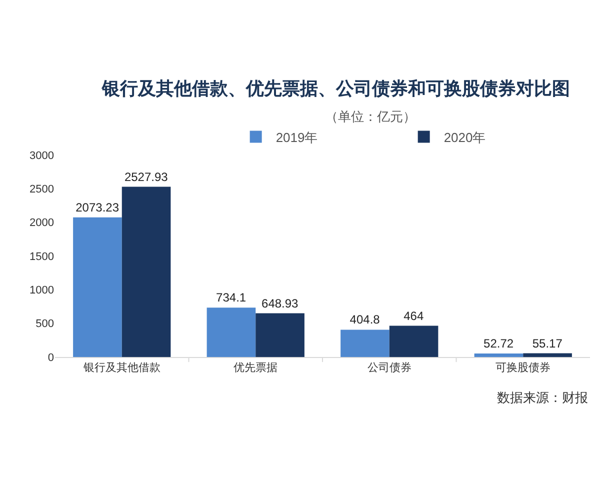 This screenshot has width=600, height=480. Describe the element at coordinates (98, 207) in the screenshot. I see `data-label: 2073.23` at that location.